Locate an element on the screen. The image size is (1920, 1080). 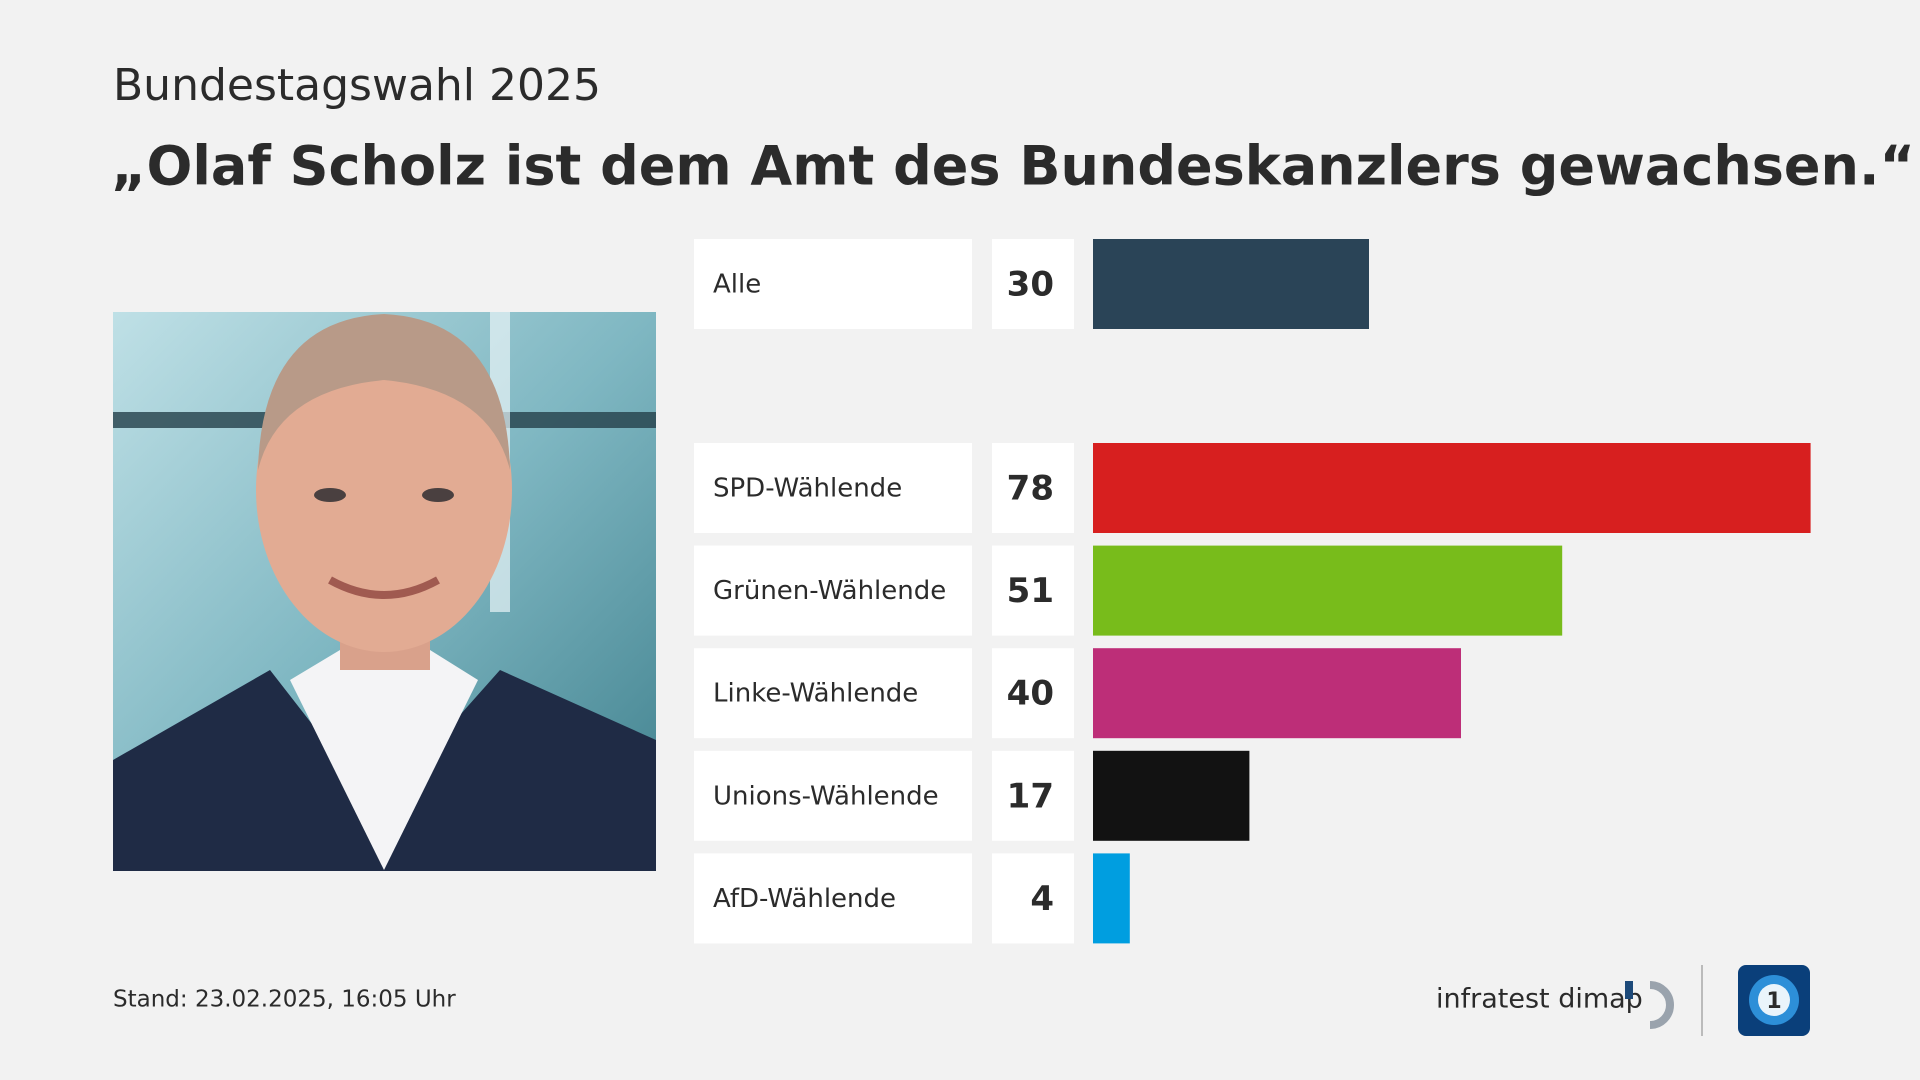
value-label: 40 is located at coordinates (1030, 694).